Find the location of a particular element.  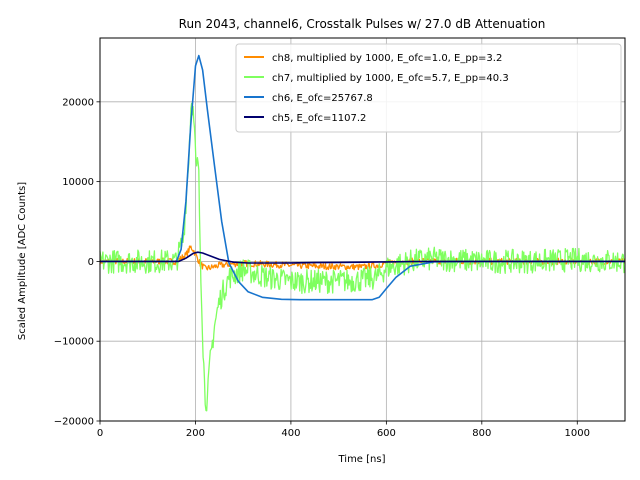

y-tick-label: −10000 is located at coordinates (74, 342).